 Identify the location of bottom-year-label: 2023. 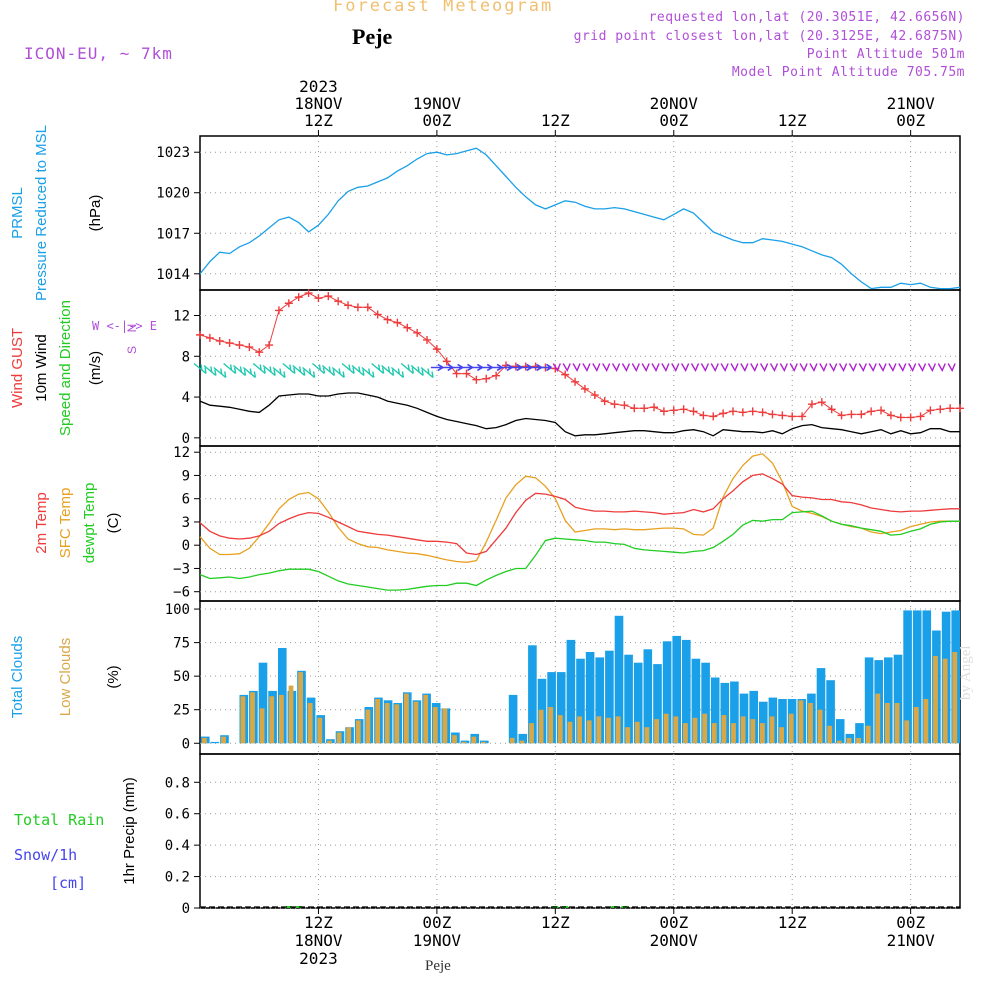
(318, 958).